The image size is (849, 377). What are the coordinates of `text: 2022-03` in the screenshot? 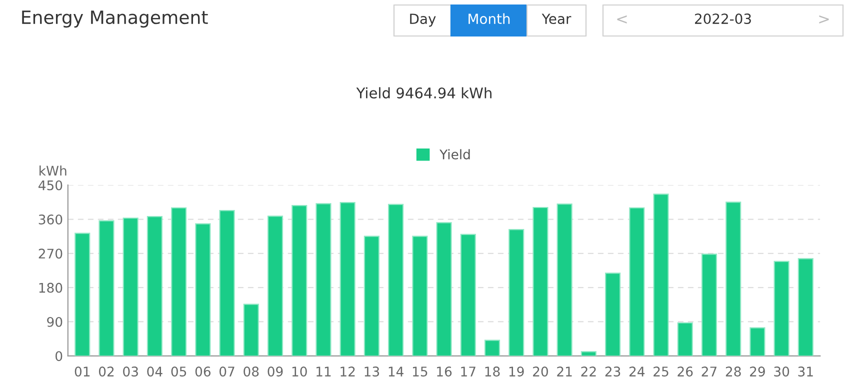 It's located at (723, 19).